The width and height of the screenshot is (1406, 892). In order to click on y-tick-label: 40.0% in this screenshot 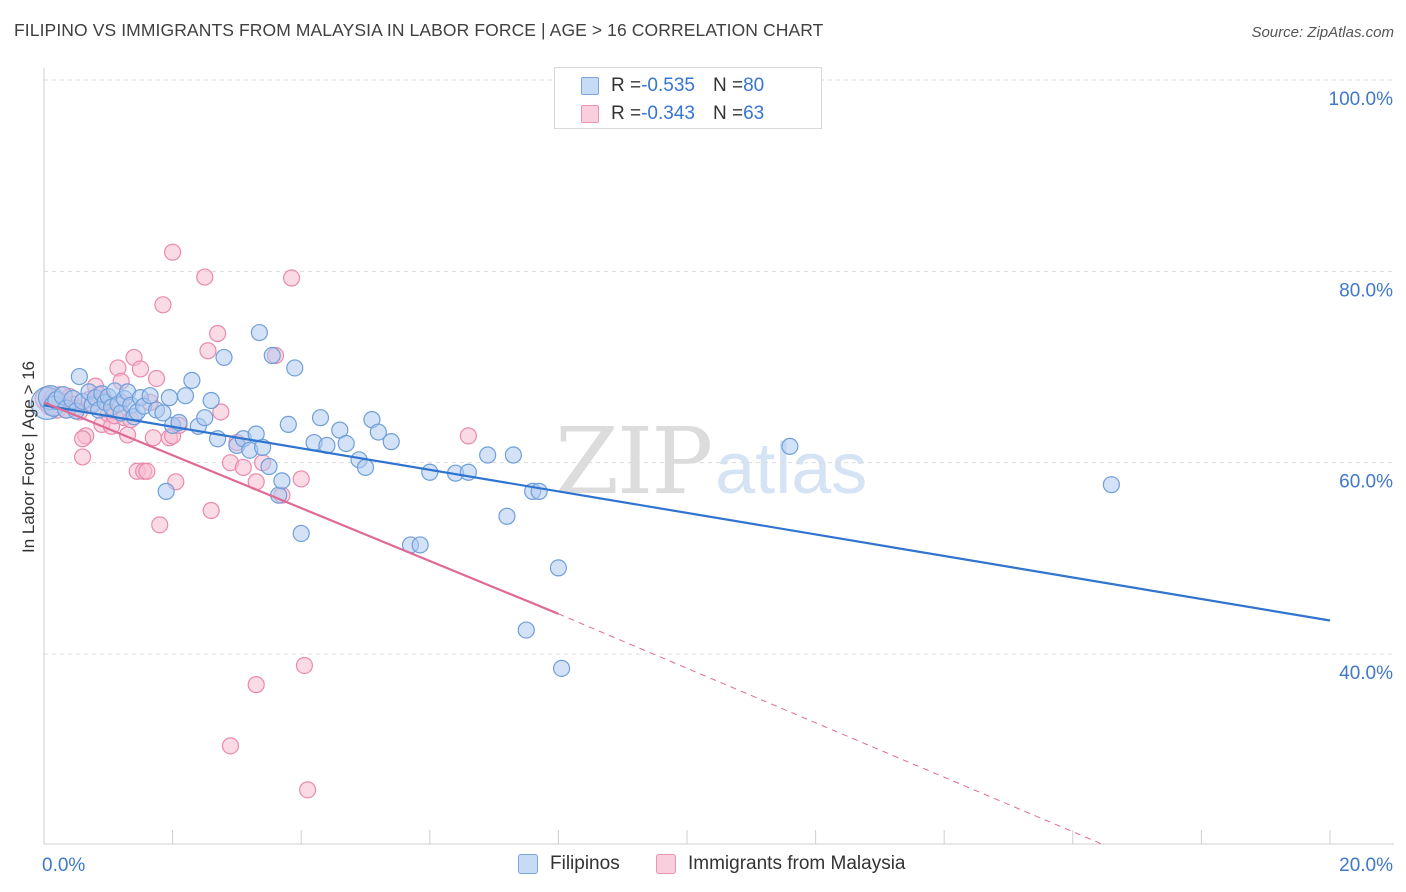, I will do `click(1366, 673)`.